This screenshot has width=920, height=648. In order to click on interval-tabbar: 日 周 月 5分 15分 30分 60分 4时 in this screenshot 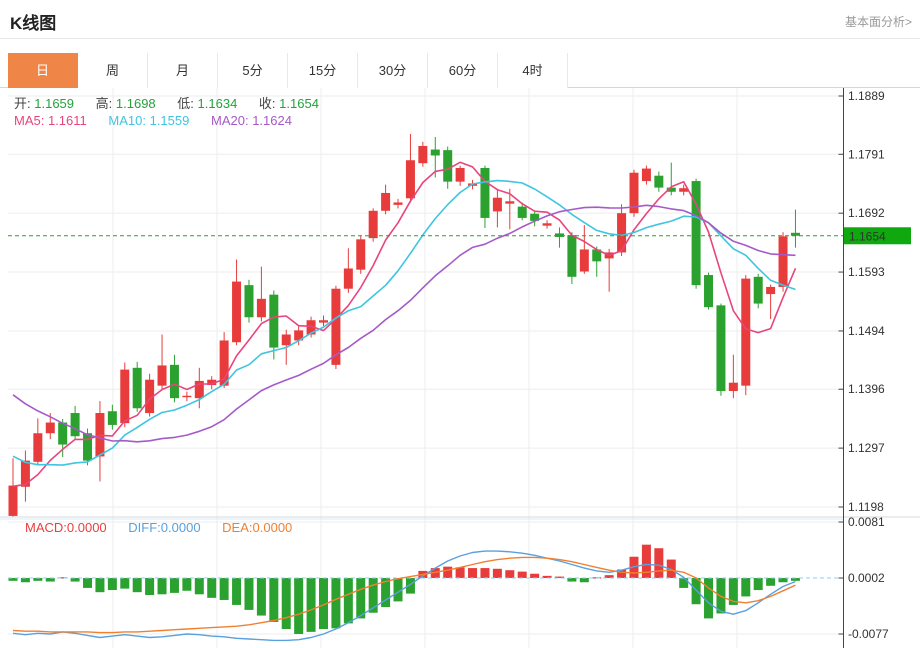, I will do `click(288, 70)`.